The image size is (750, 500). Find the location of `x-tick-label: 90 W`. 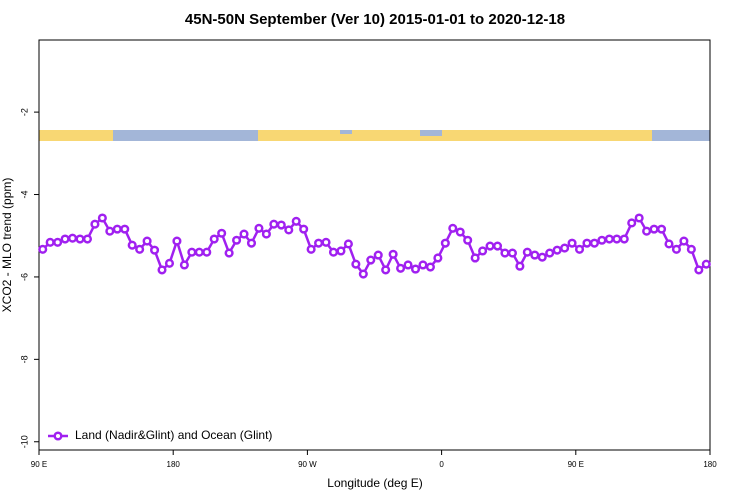

x-tick-label: 90 W is located at coordinates (307, 464).